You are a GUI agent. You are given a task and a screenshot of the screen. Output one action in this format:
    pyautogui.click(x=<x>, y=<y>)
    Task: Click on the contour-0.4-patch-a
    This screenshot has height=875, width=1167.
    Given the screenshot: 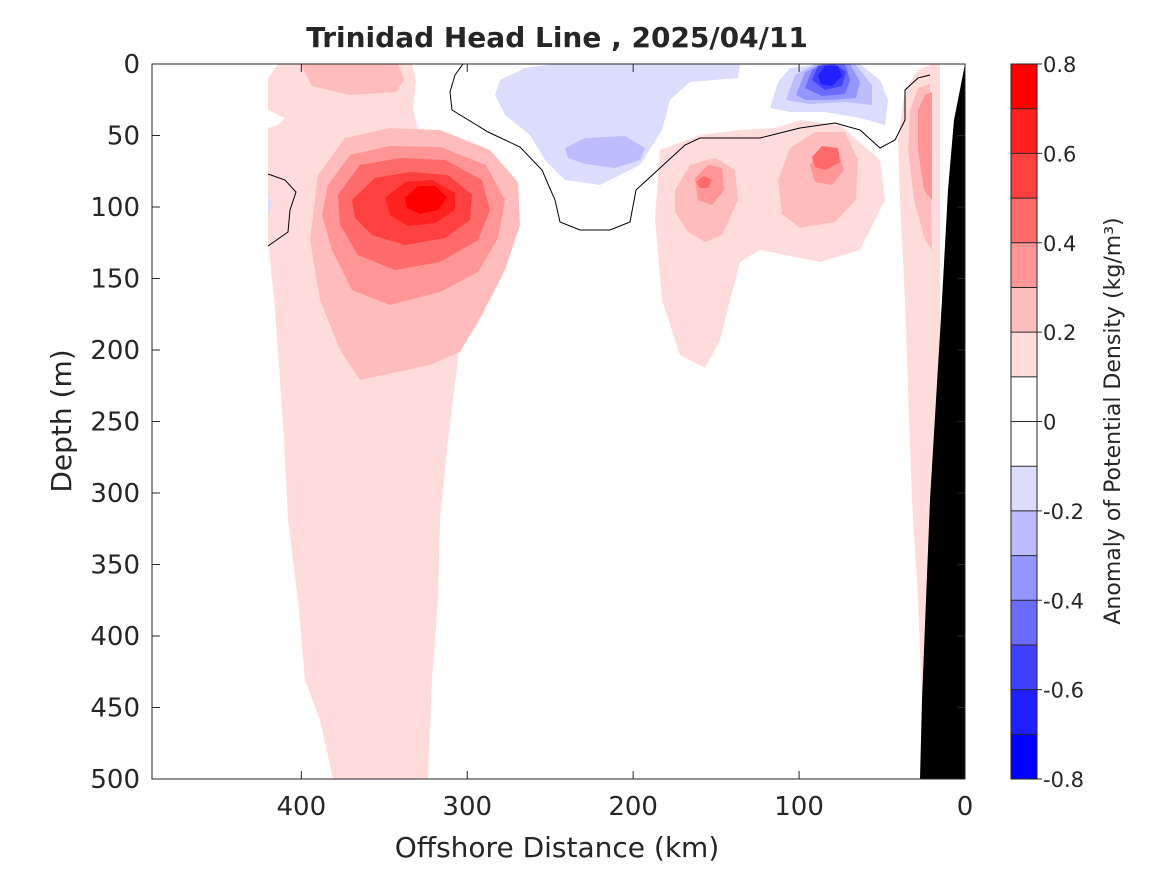 What is the action you would take?
    pyautogui.click(x=704, y=182)
    